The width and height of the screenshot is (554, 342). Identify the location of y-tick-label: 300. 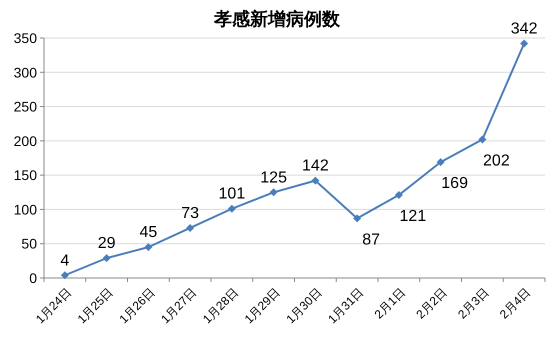
(26, 72).